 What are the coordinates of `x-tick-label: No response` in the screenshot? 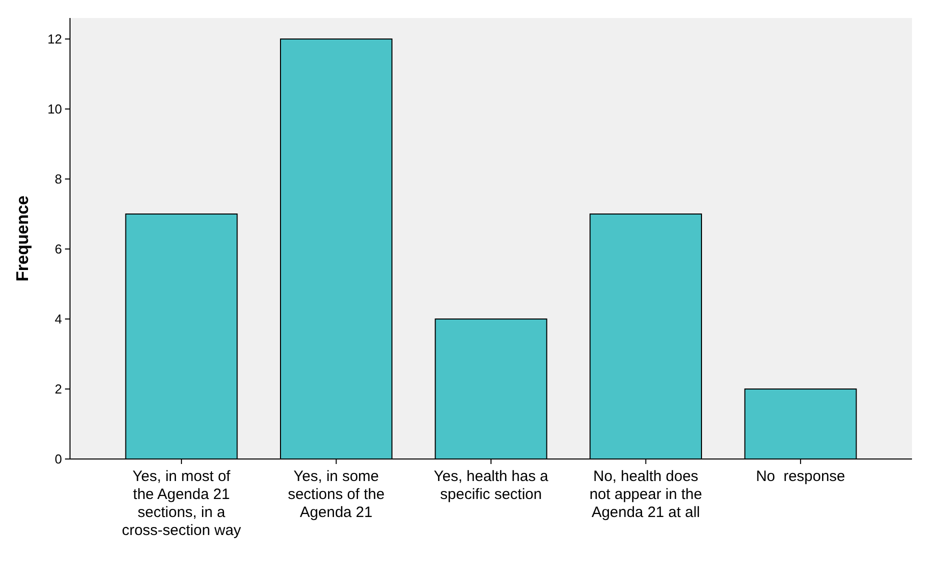 It's located at (801, 476).